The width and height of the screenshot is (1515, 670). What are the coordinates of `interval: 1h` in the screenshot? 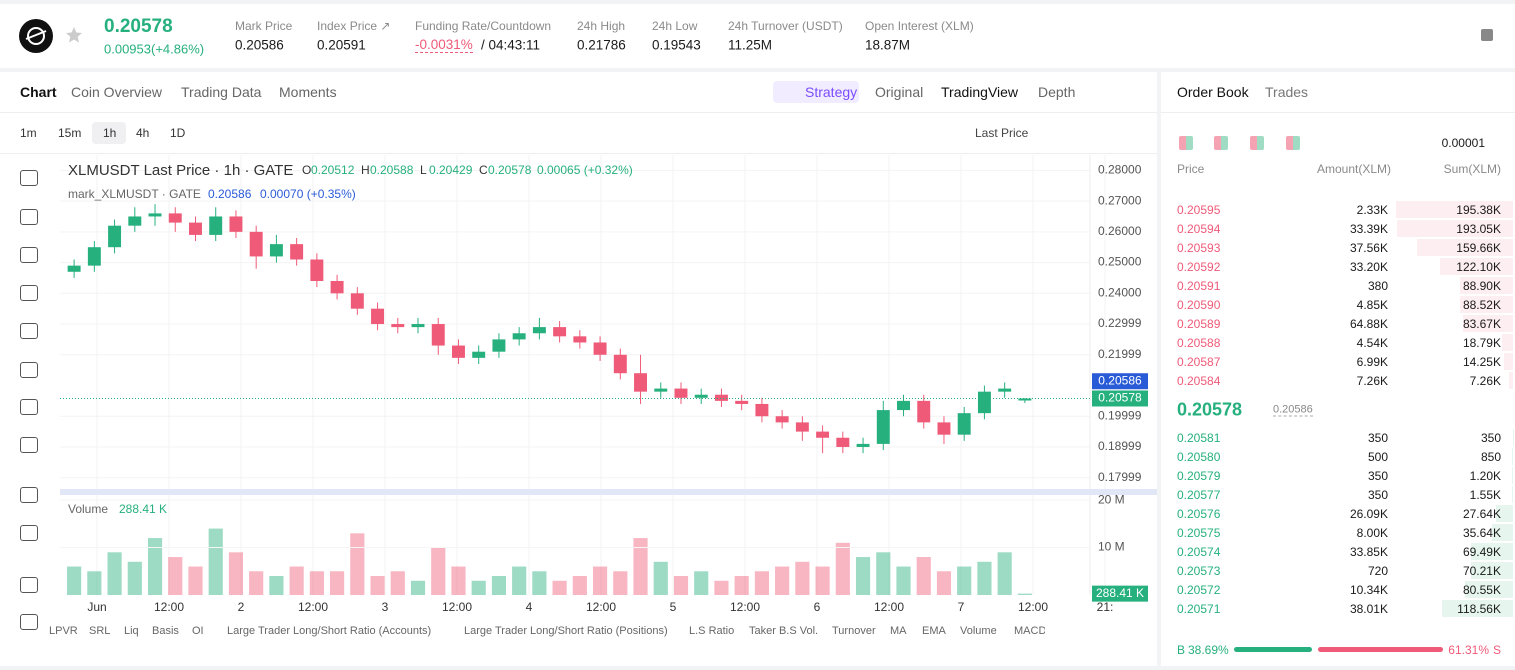 It's located at (110, 133).